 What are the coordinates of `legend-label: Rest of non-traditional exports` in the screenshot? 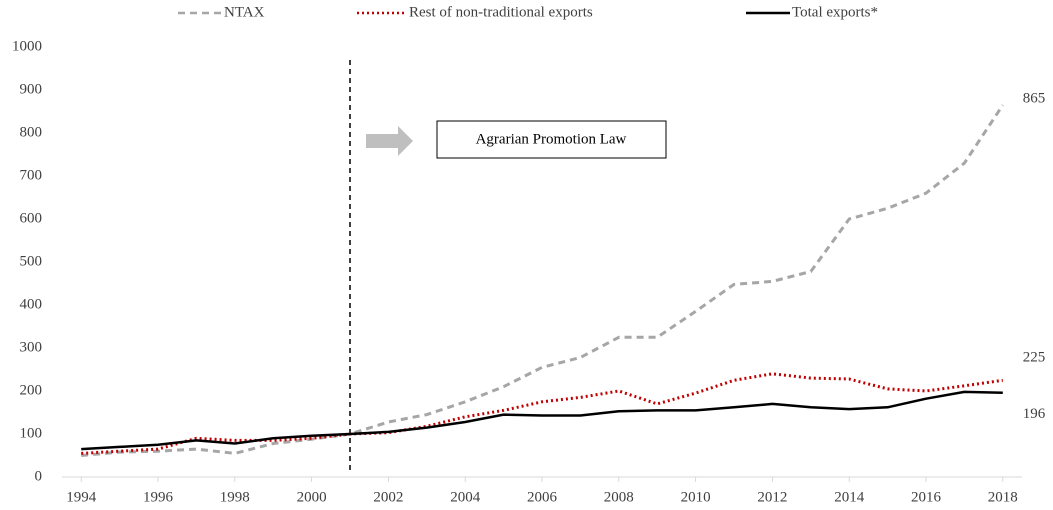 It's located at (501, 12).